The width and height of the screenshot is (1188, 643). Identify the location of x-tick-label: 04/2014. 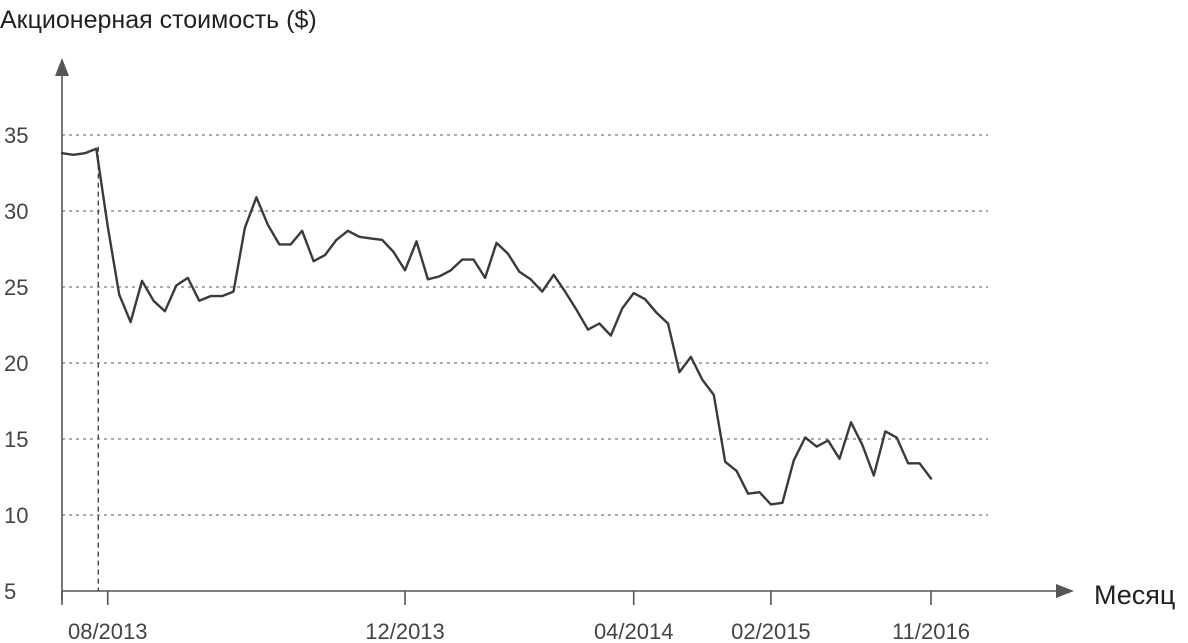
(634, 631).